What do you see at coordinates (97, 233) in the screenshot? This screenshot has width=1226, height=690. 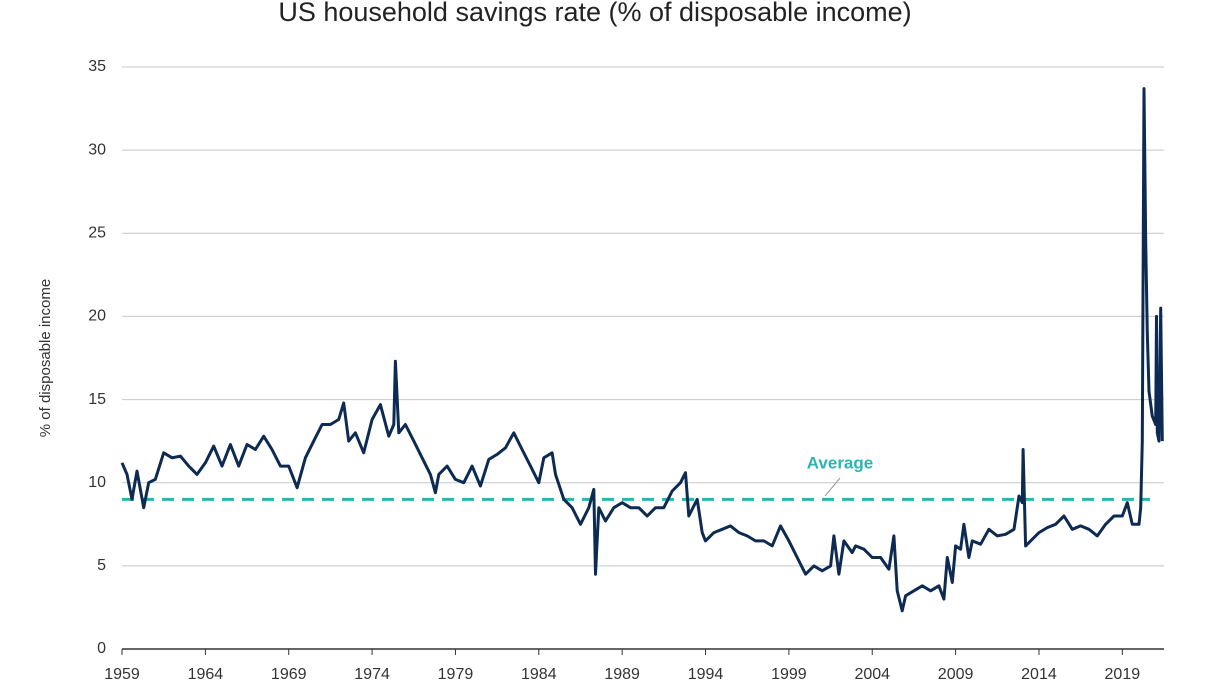 I see `y-tick-label: 25` at bounding box center [97, 233].